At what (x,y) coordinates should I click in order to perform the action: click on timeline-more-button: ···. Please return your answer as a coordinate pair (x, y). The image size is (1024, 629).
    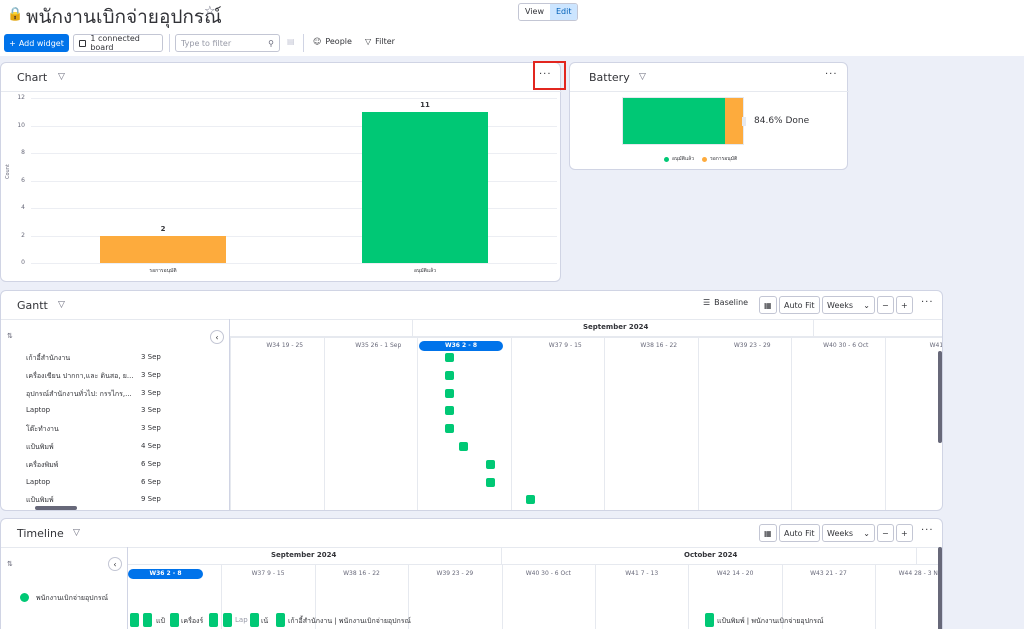
    Looking at the image, I should click on (927, 530).